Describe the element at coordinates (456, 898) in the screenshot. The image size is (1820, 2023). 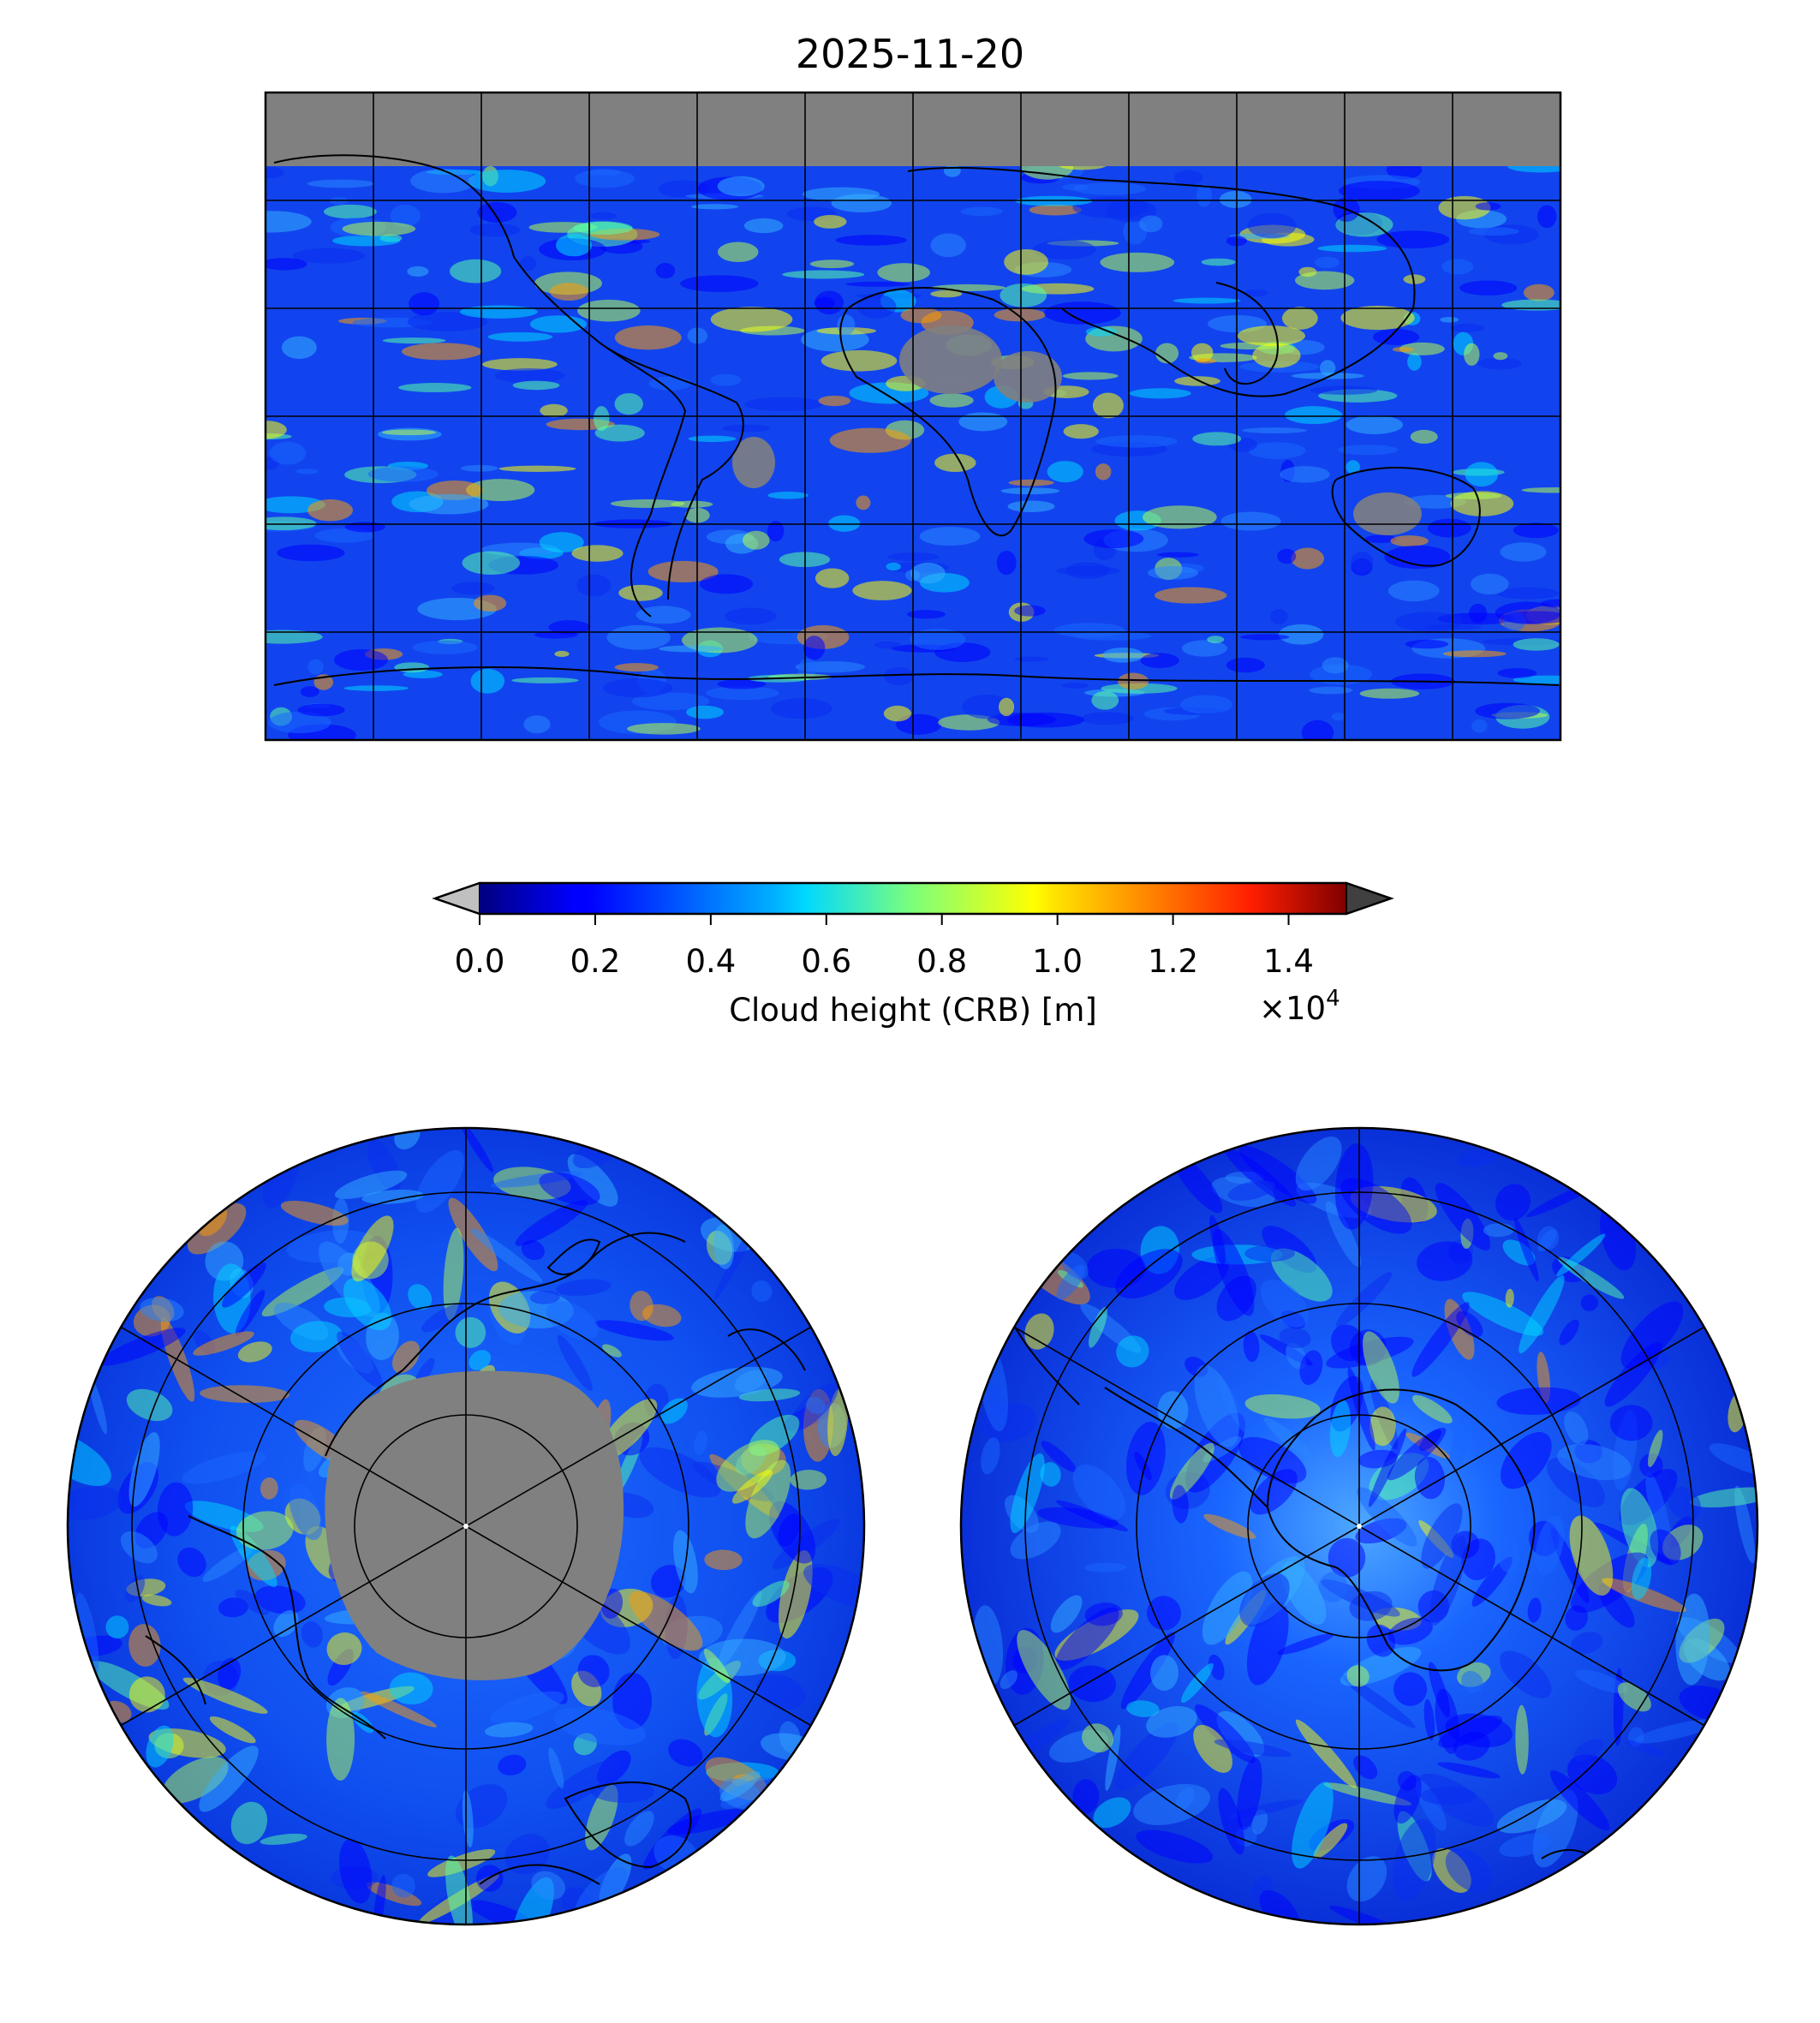
I see `colorbar-under-extension` at that location.